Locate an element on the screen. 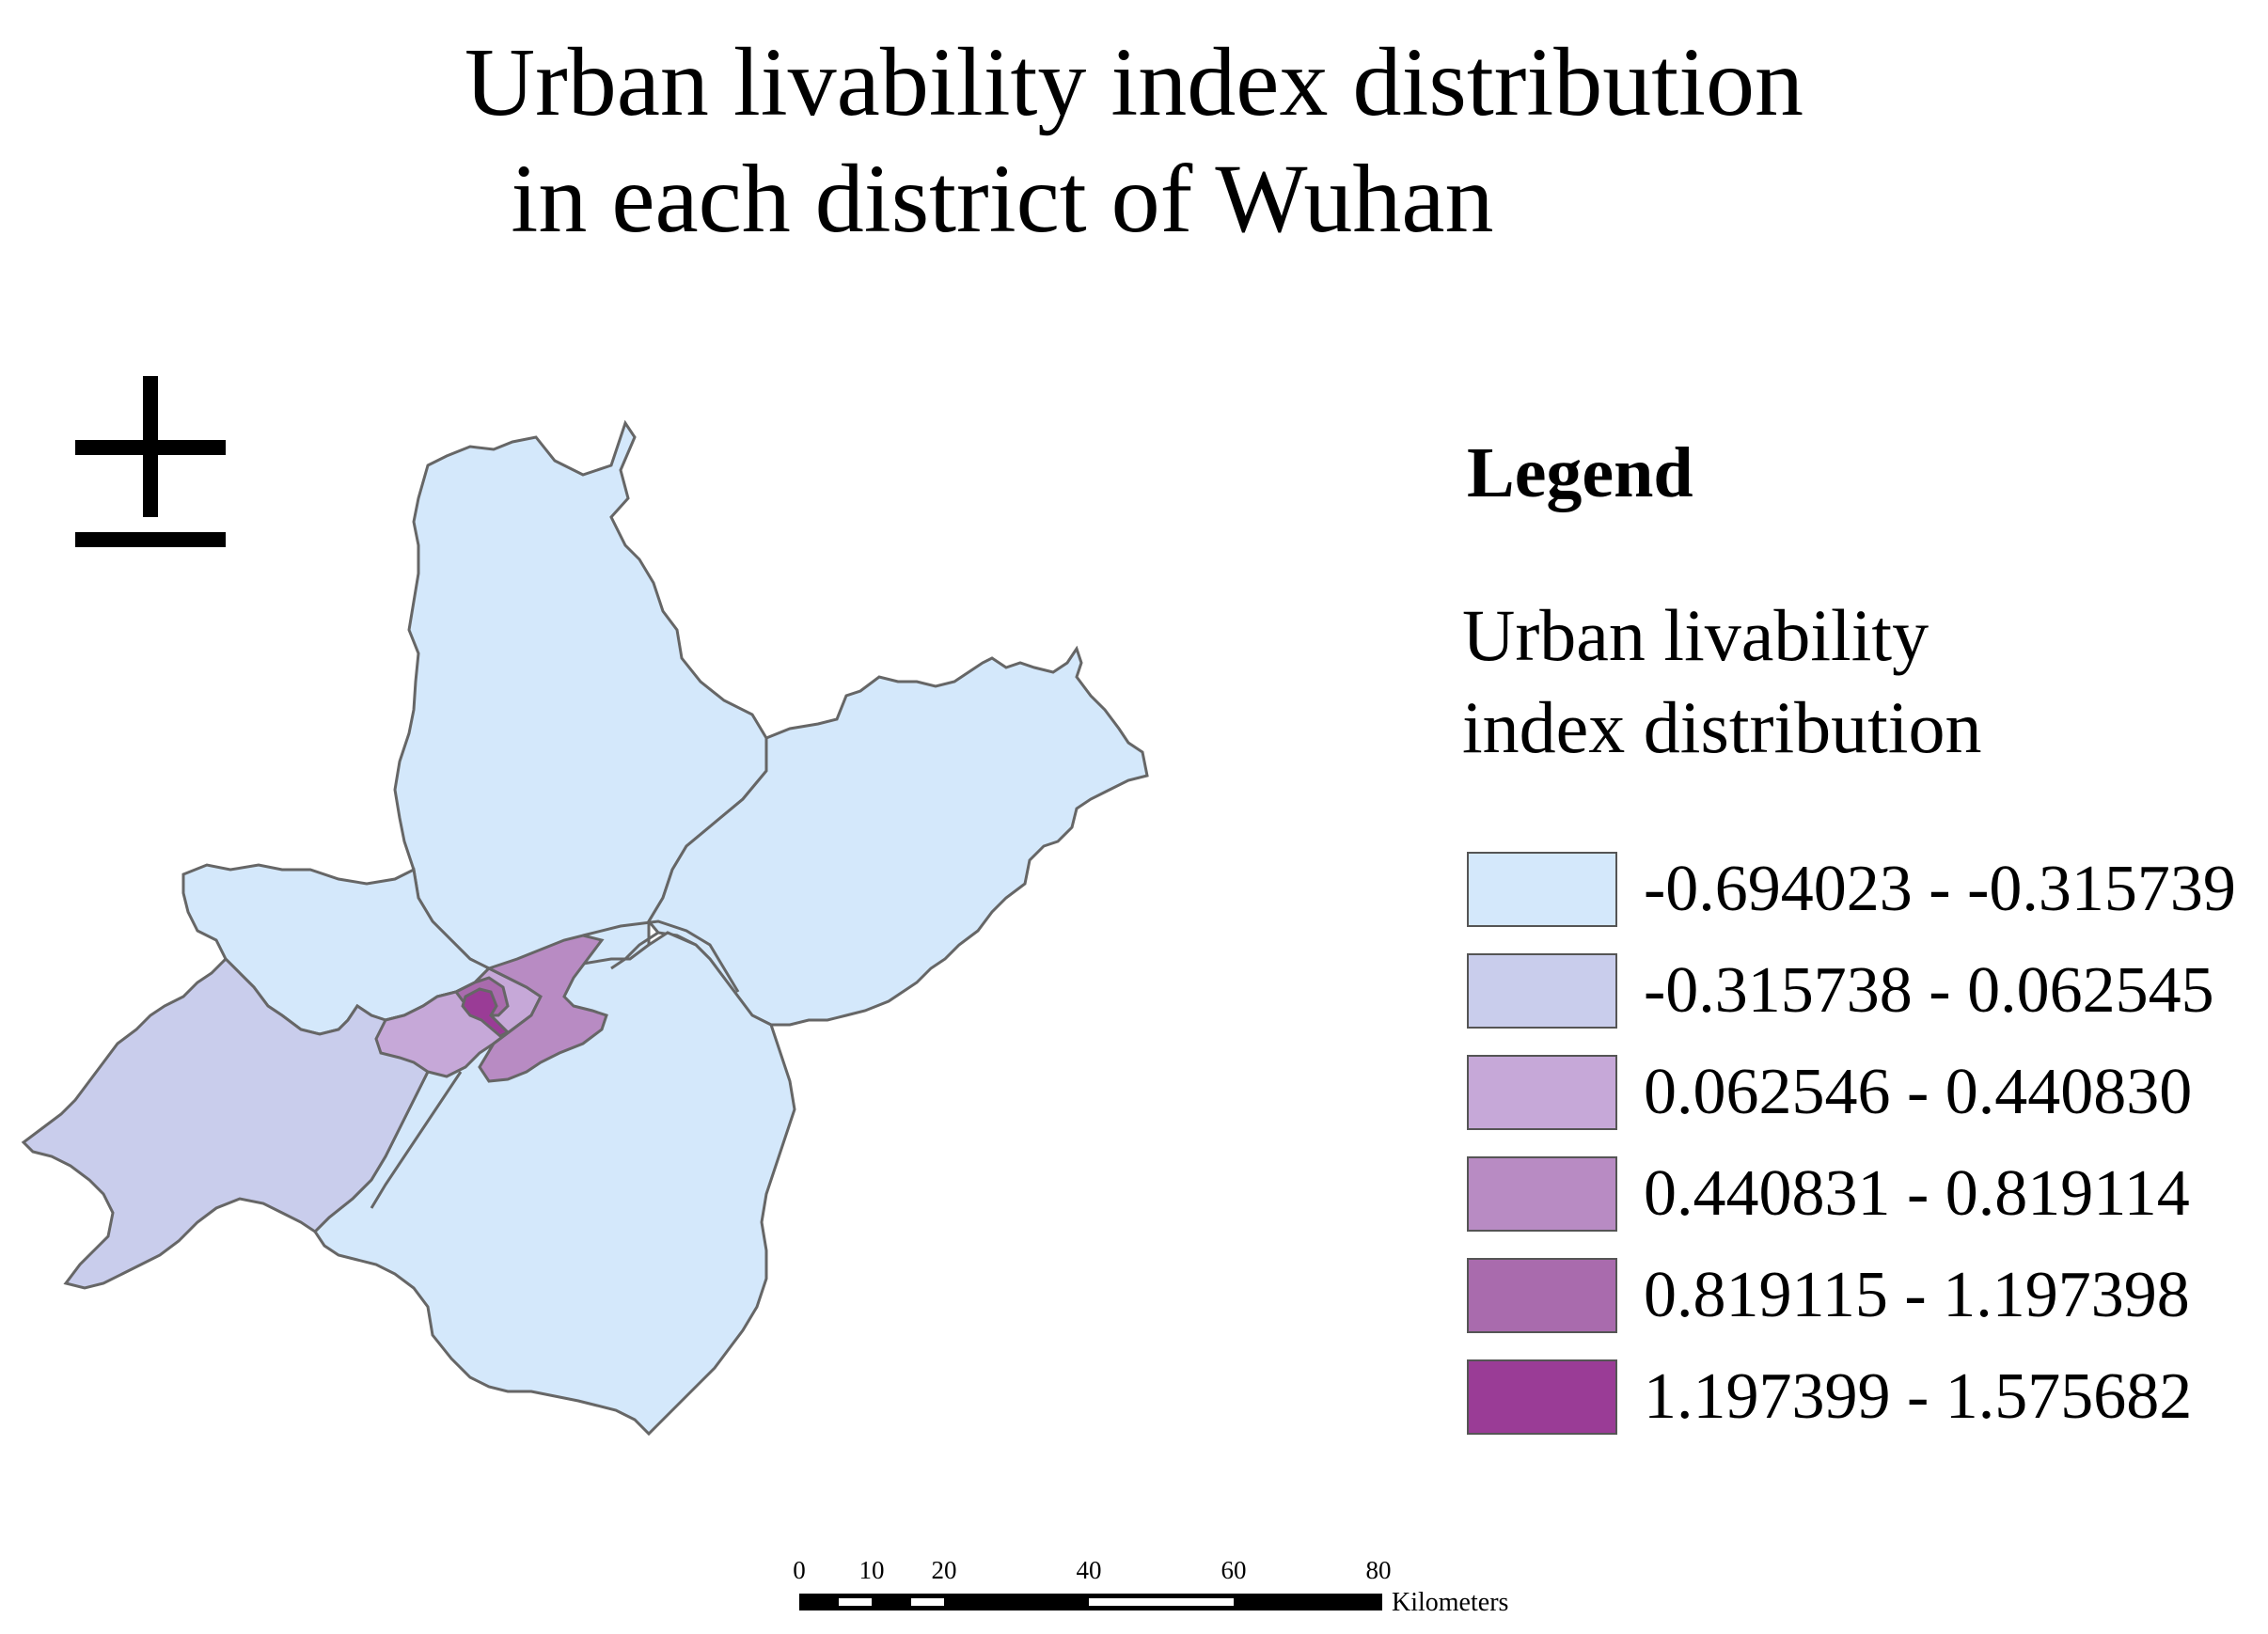 The width and height of the screenshot is (2268, 1634). scale-bar: 0 10 20 40 60 80 Kilometers is located at coordinates (1156, 1594).